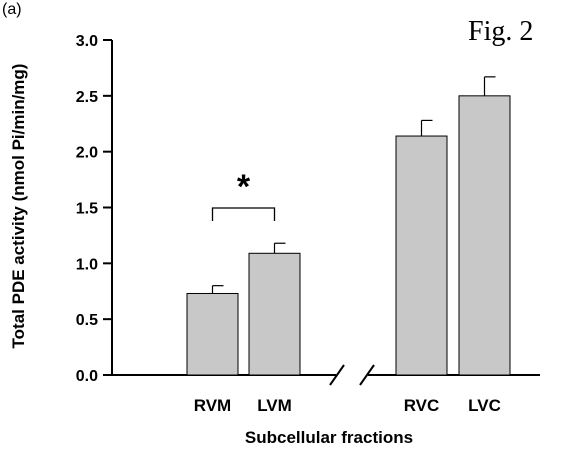 This screenshot has width=581, height=453. I want to click on x-tick-label: LVM, so click(274, 405).